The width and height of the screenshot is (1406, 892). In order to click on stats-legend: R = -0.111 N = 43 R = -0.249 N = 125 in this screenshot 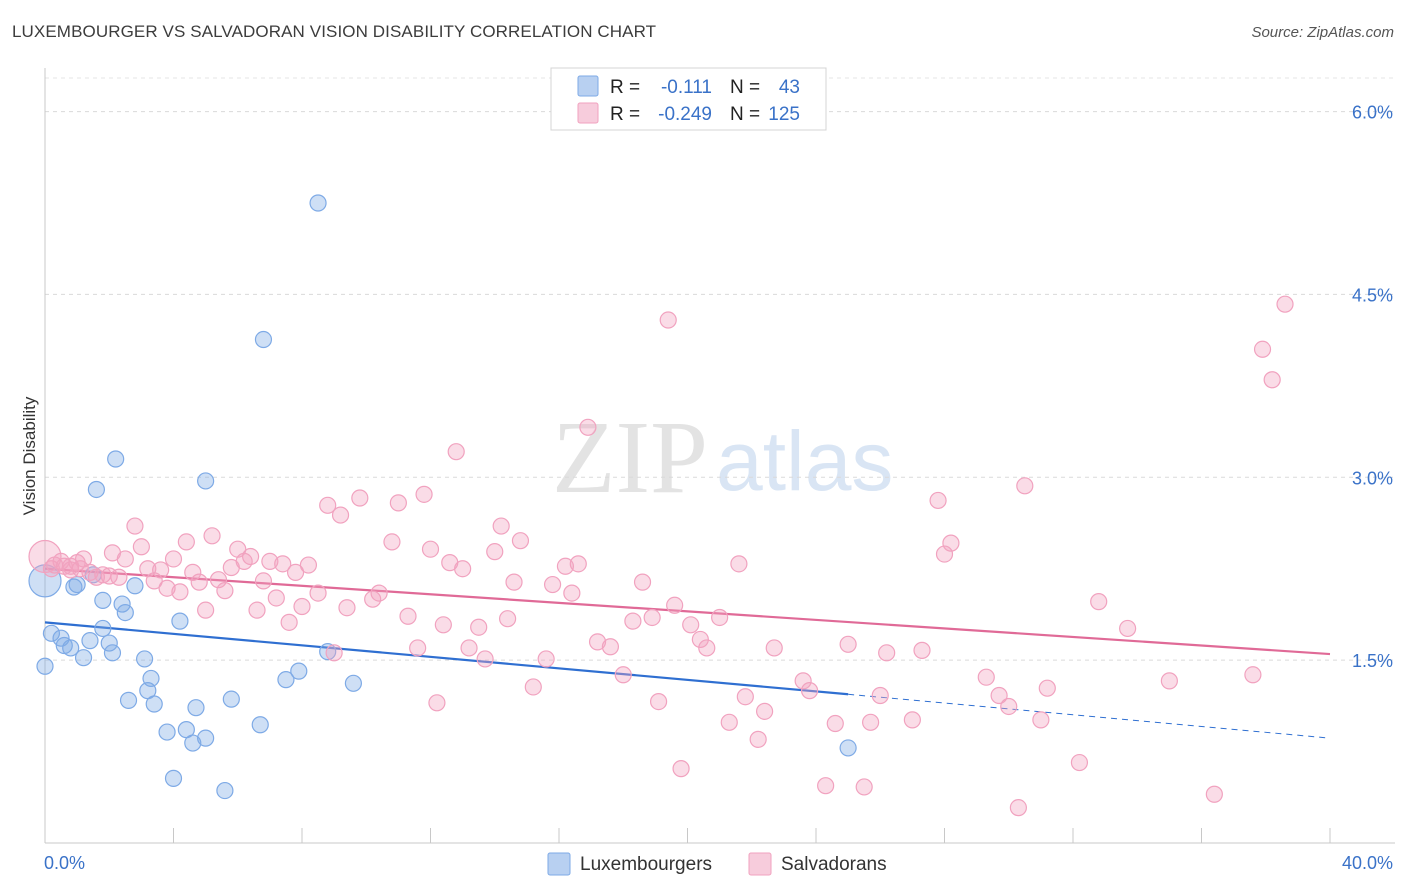, I will do `click(688, 99)`.